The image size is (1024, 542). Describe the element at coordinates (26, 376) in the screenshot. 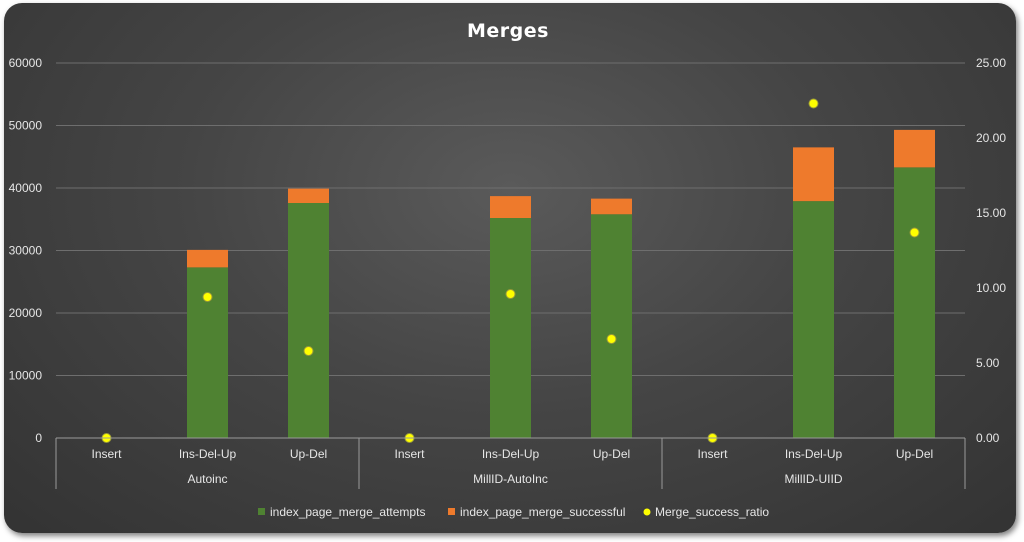

I see `y-left-tick-label: 10000` at that location.